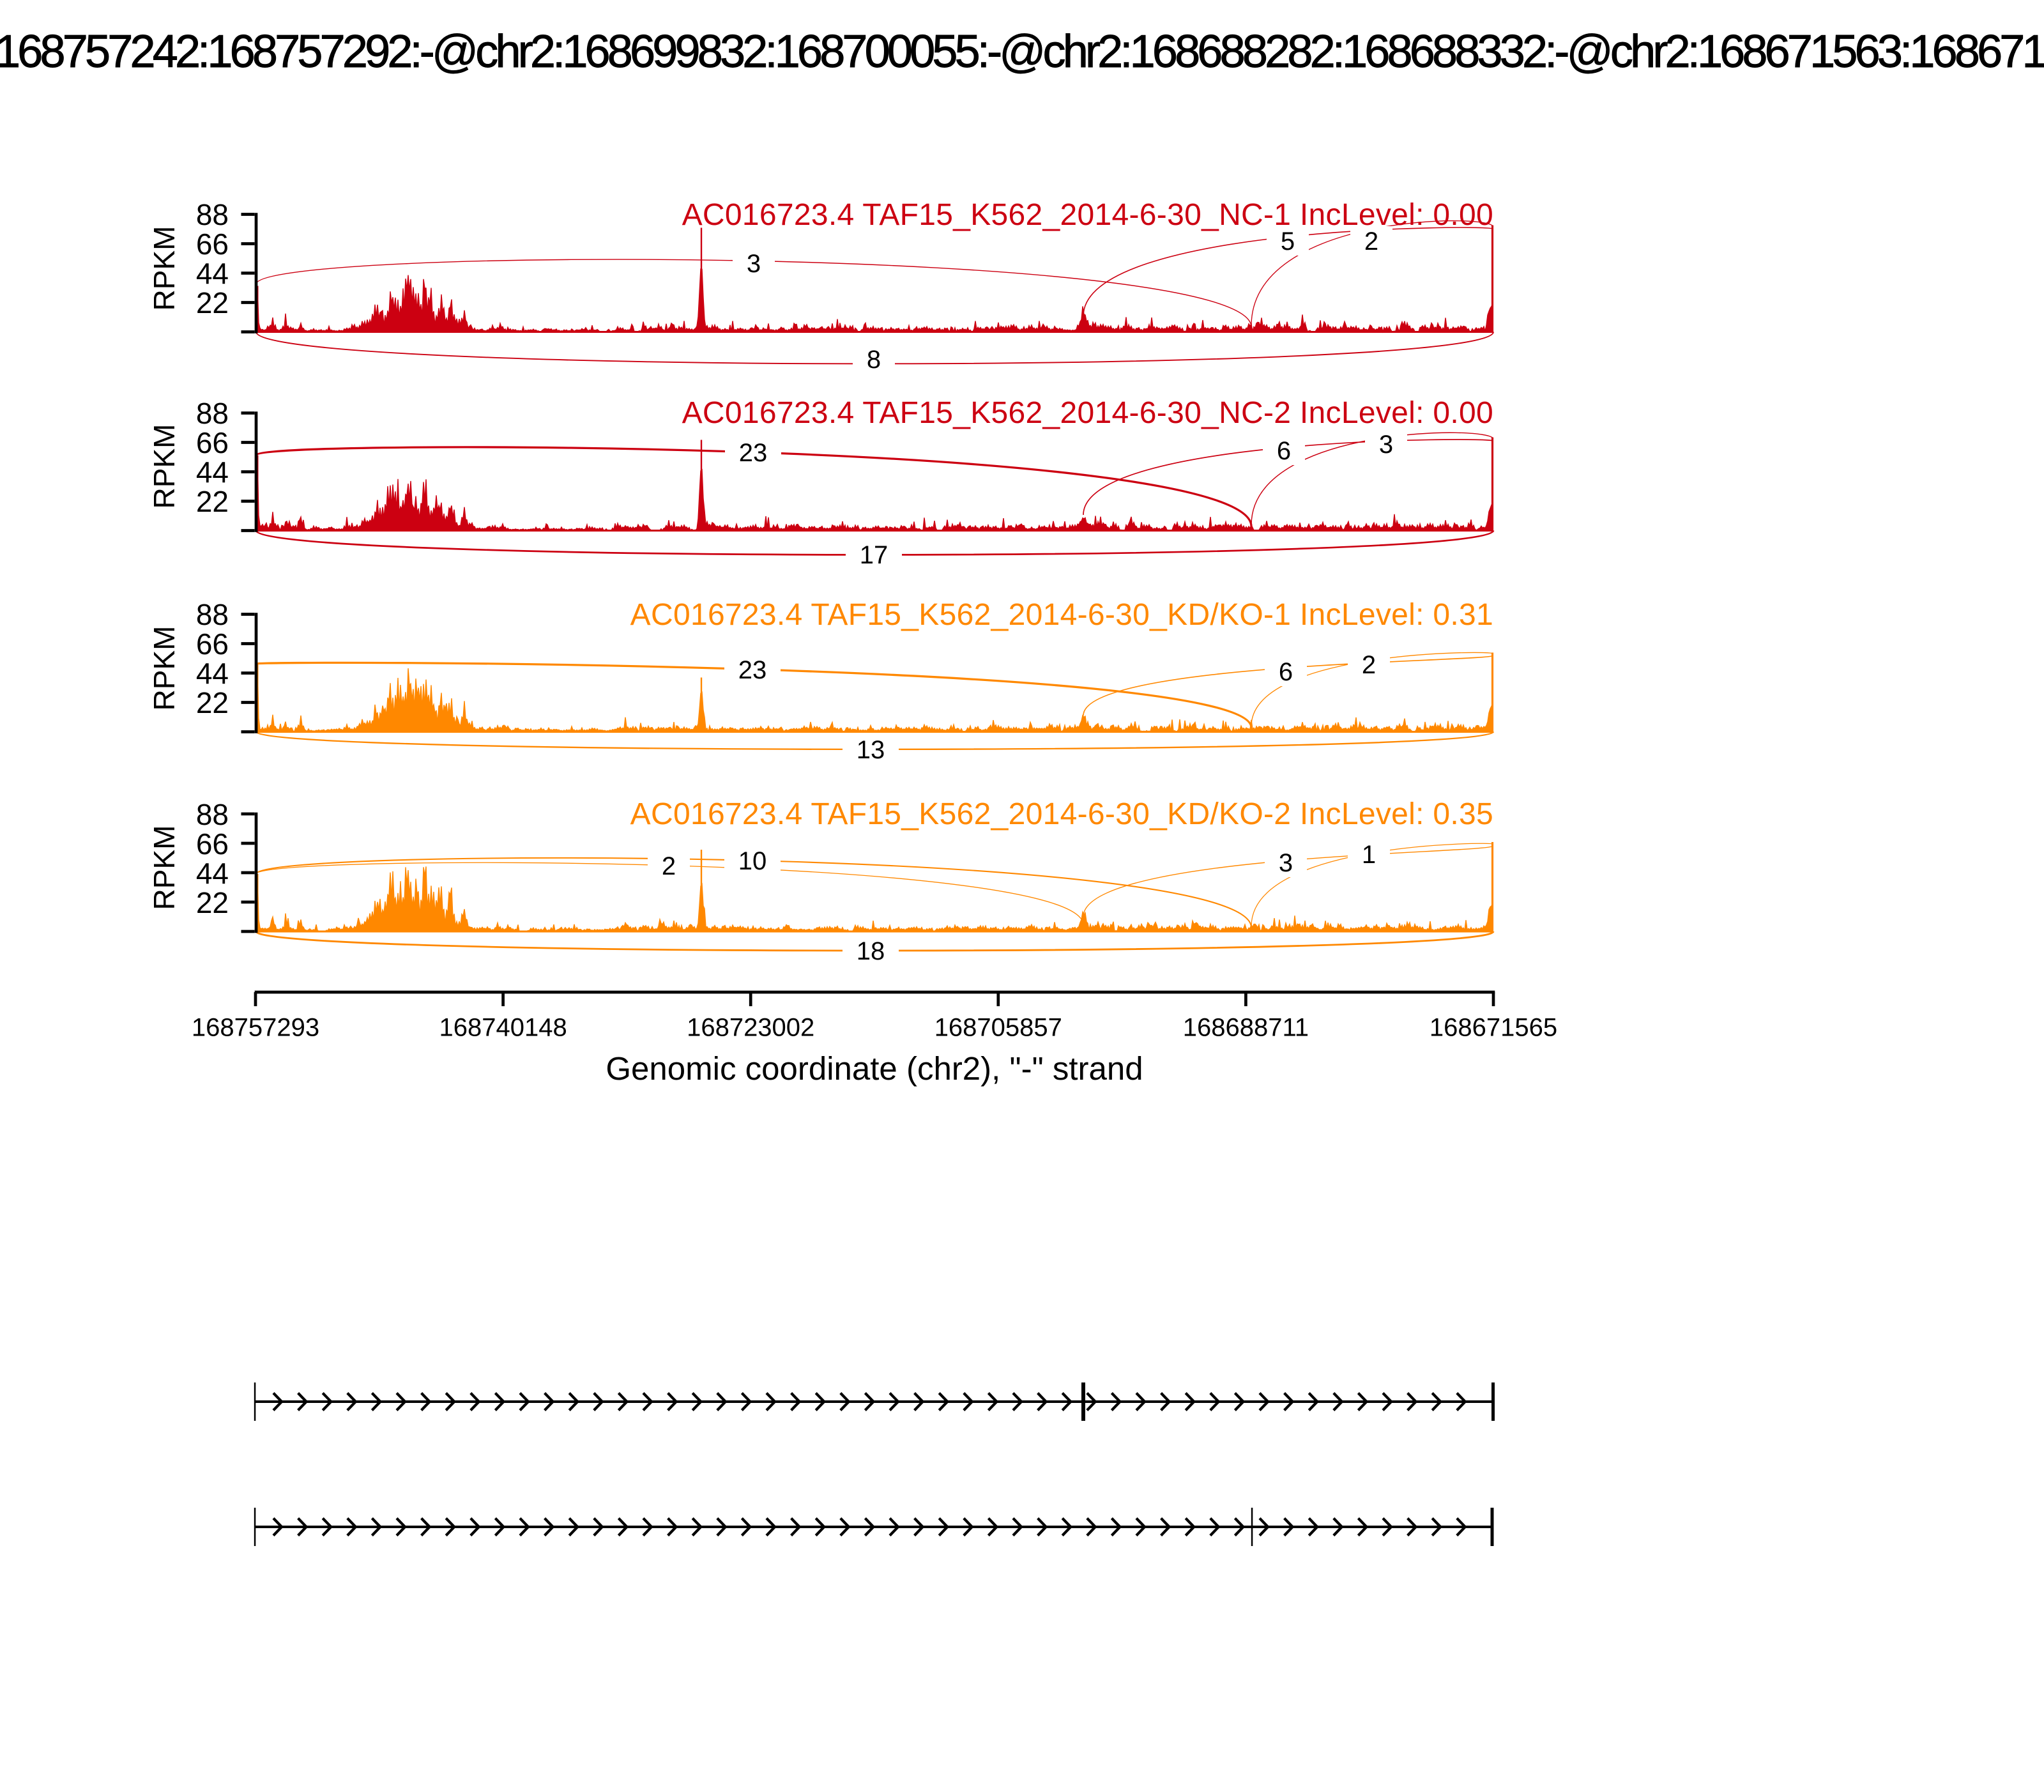 Image resolution: width=2044 pixels, height=1792 pixels. I want to click on svg-text: 18, so click(871, 951).